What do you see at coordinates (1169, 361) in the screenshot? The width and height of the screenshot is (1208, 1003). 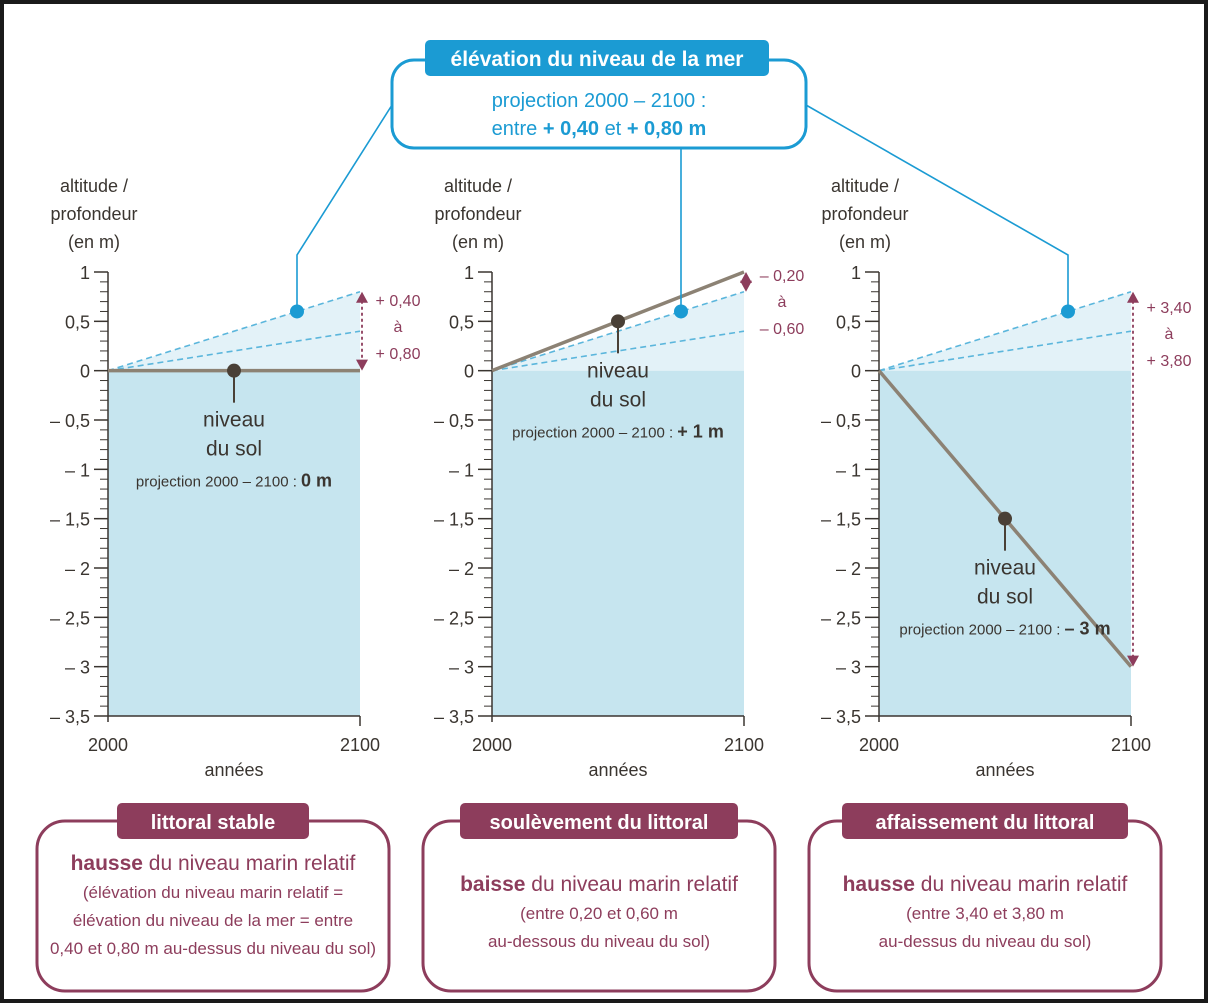 I see `annotation-bottom: + 3,80` at bounding box center [1169, 361].